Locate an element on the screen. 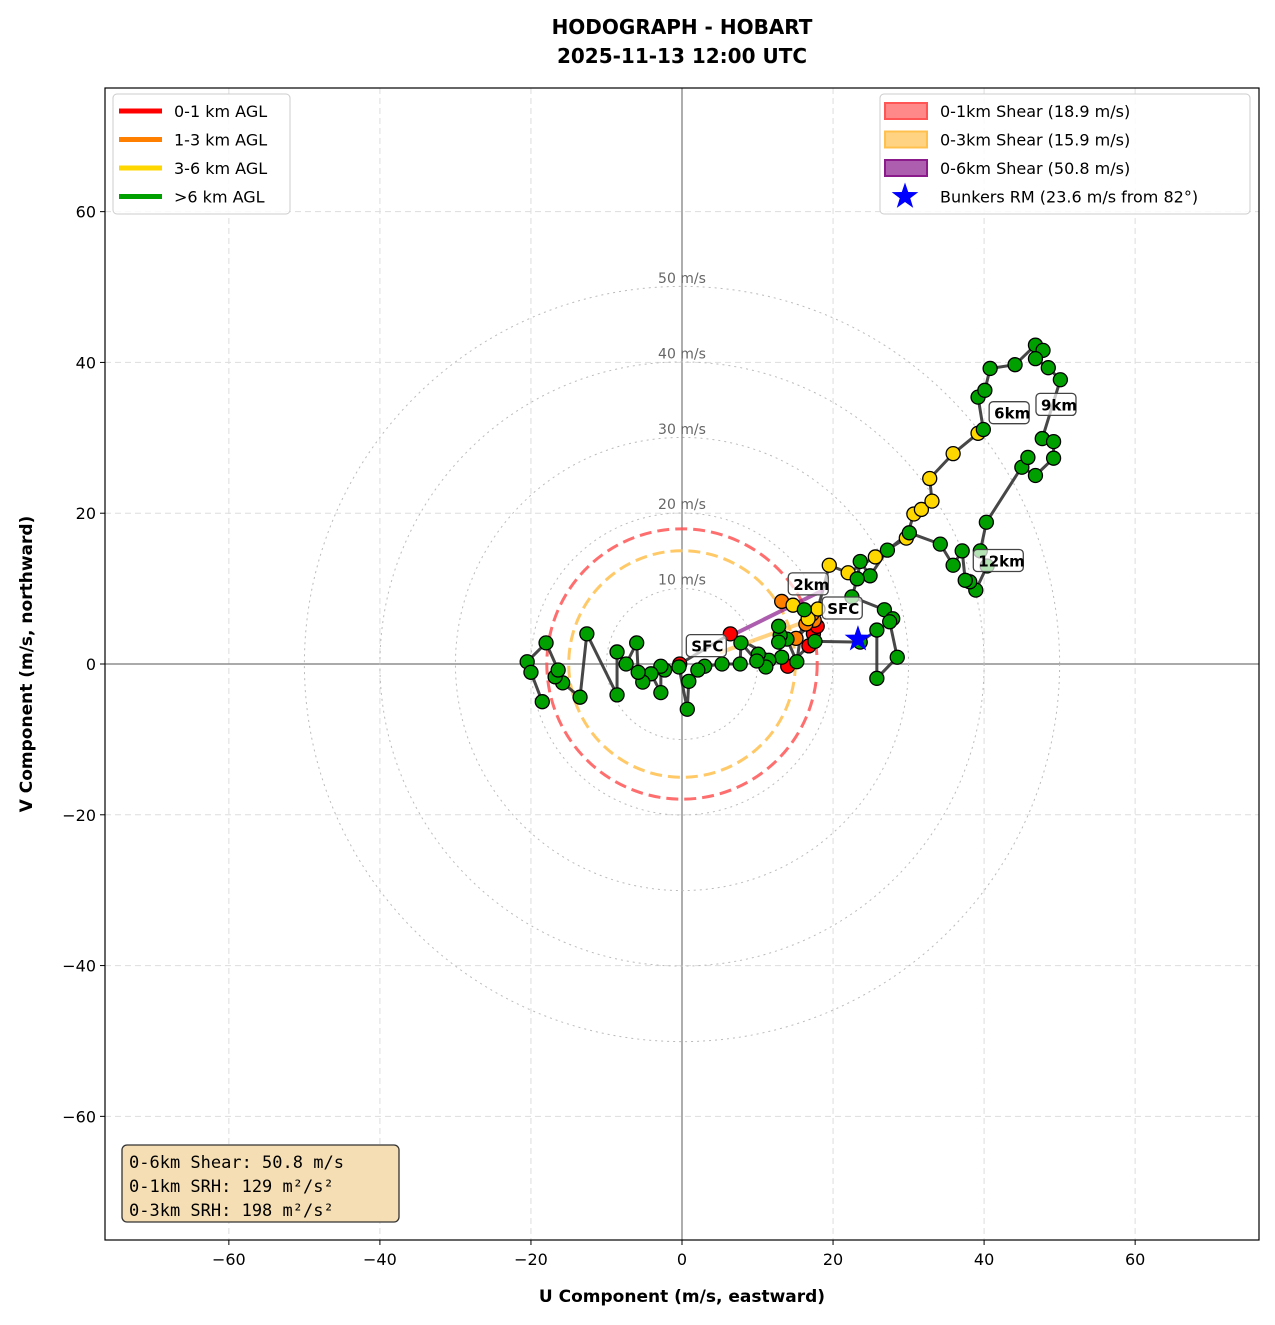  speed-ring is located at coordinates (682, 664).